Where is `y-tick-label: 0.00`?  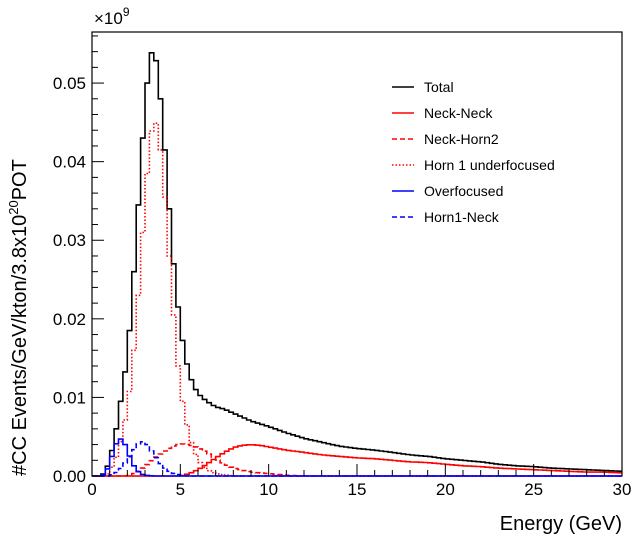
y-tick-label: 0.00 is located at coordinates (69, 476).